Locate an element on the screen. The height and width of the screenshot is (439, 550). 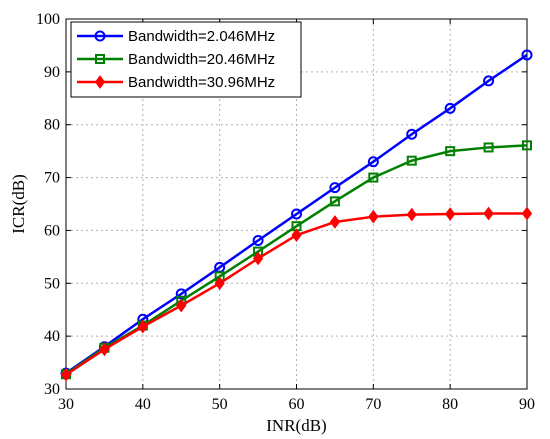
legend-item: Bandwidth=20.46MHz is located at coordinates (176, 59).